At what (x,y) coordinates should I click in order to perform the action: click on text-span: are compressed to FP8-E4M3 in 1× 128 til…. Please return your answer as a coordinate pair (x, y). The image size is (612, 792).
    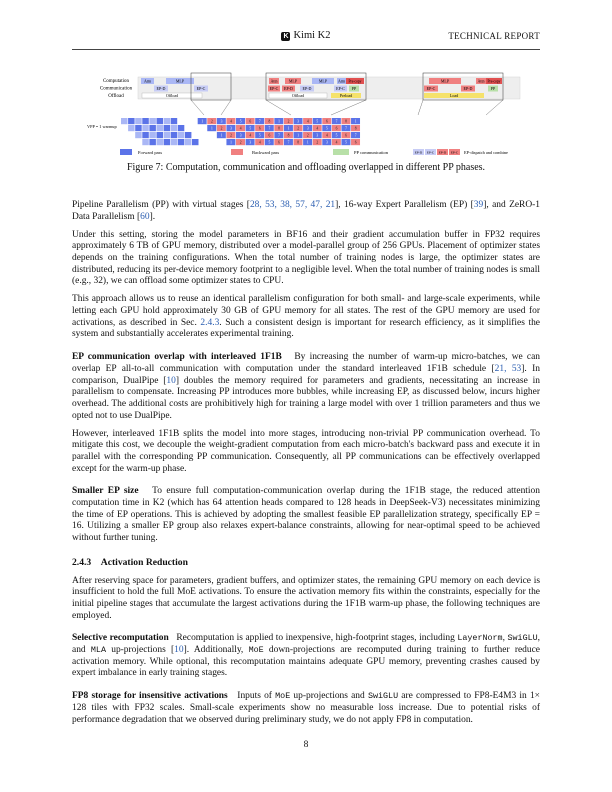
    Looking at the image, I should click on (306, 708).